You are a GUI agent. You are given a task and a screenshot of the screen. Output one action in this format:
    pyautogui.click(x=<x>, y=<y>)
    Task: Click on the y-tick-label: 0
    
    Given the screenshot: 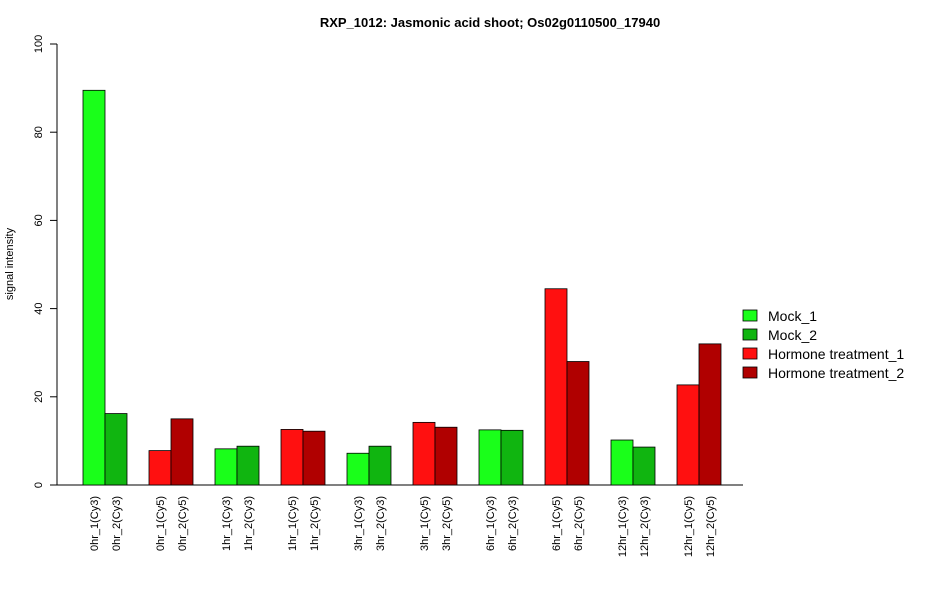 What is the action you would take?
    pyautogui.click(x=39, y=485)
    